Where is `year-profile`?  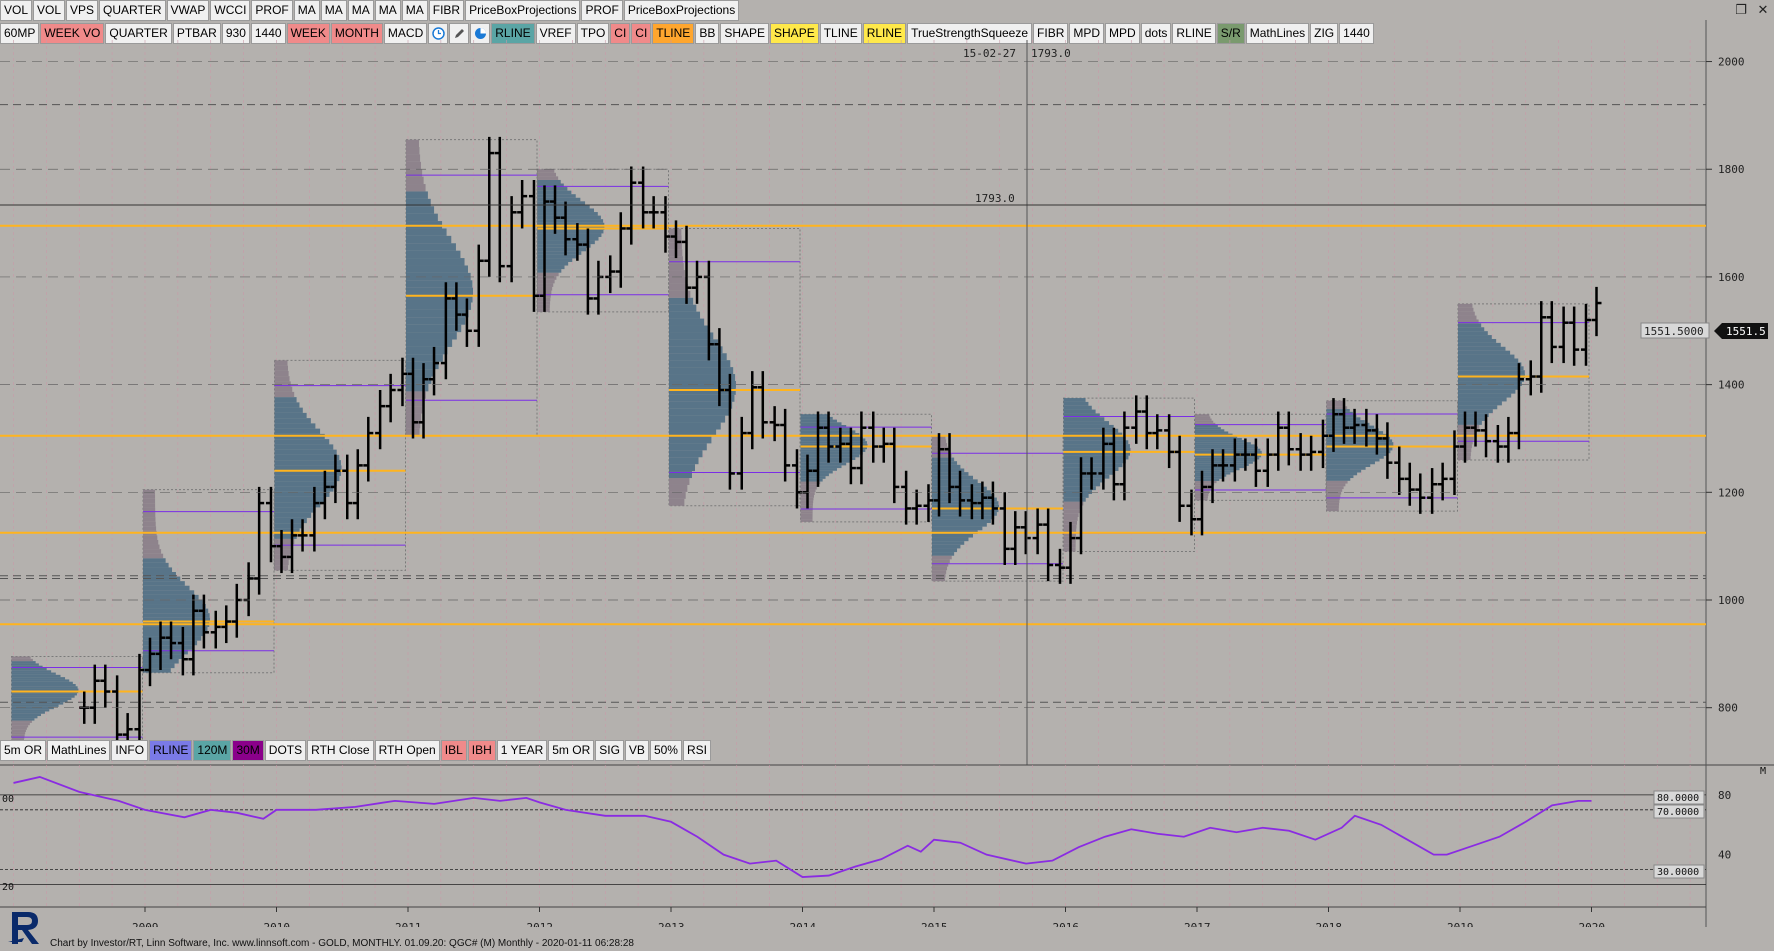
year-profile is located at coordinates (1129, 475).